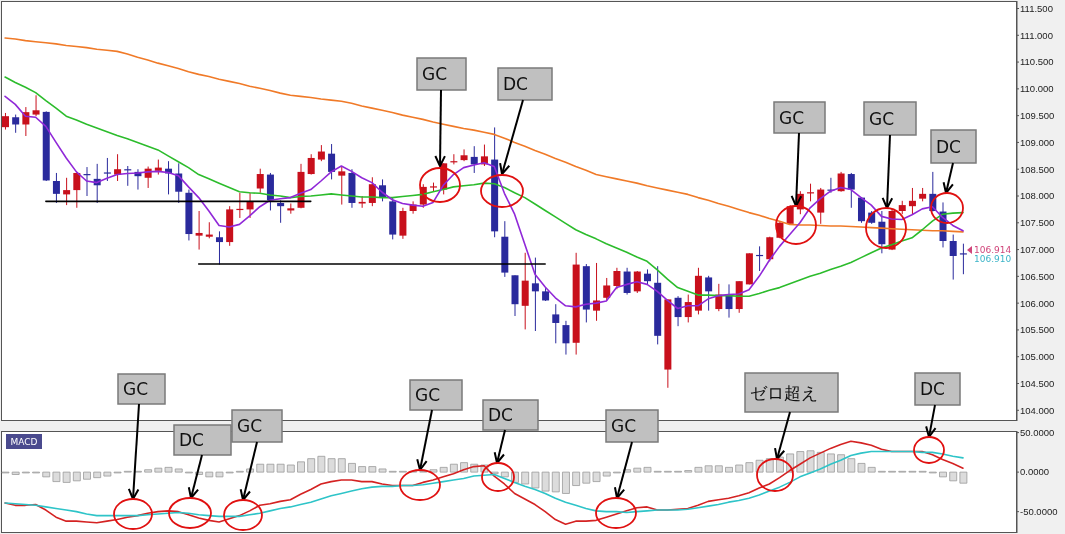  I want to click on y-tick-label: 106.000, so click(1037, 303).